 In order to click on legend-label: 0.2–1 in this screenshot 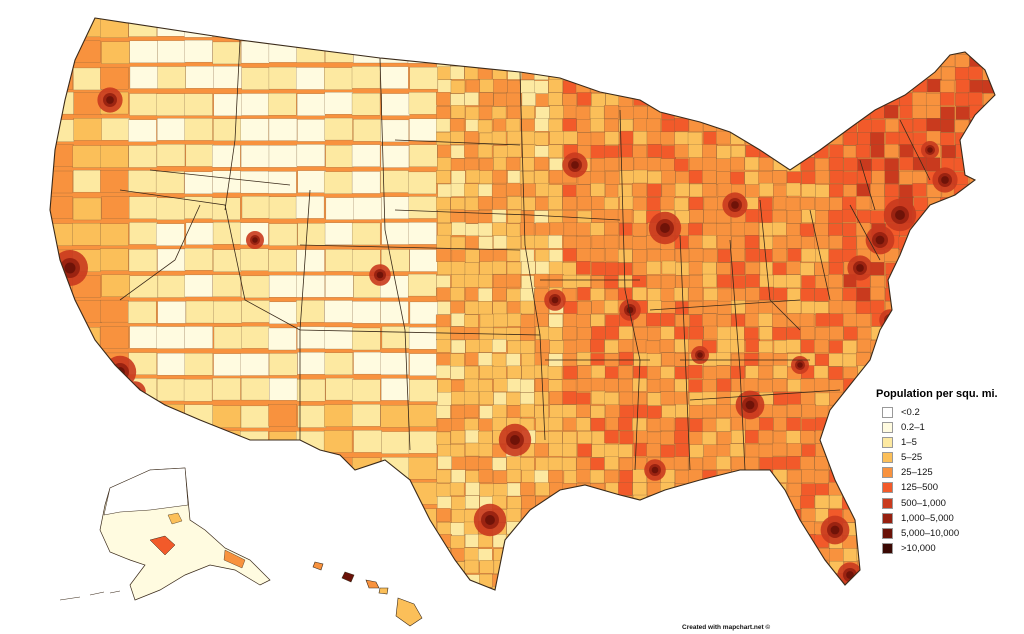, I will do `click(913, 427)`.